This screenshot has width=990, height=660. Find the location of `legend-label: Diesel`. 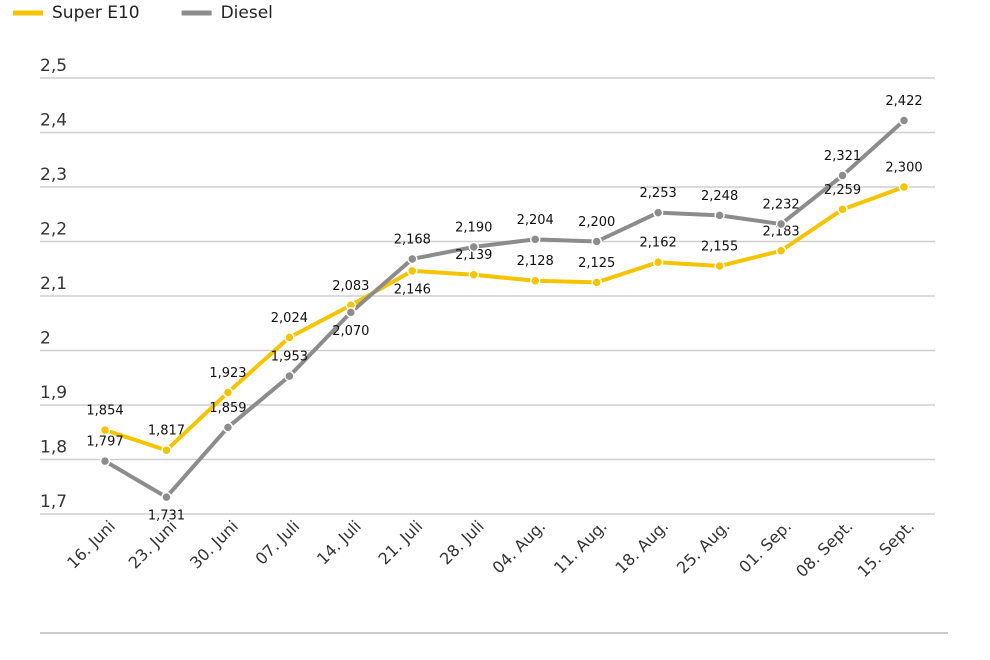

legend-label: Diesel is located at coordinates (247, 13).